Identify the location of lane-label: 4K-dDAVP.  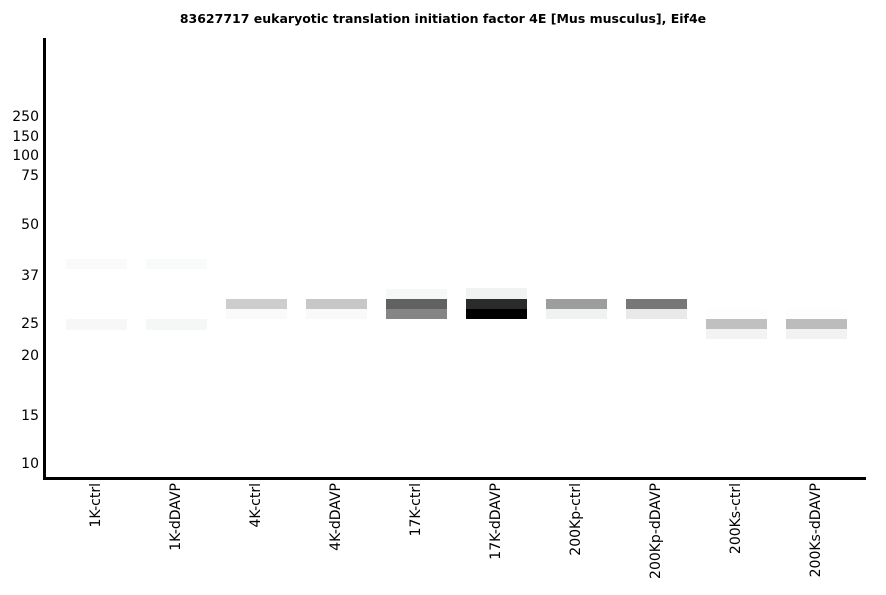
(336, 517).